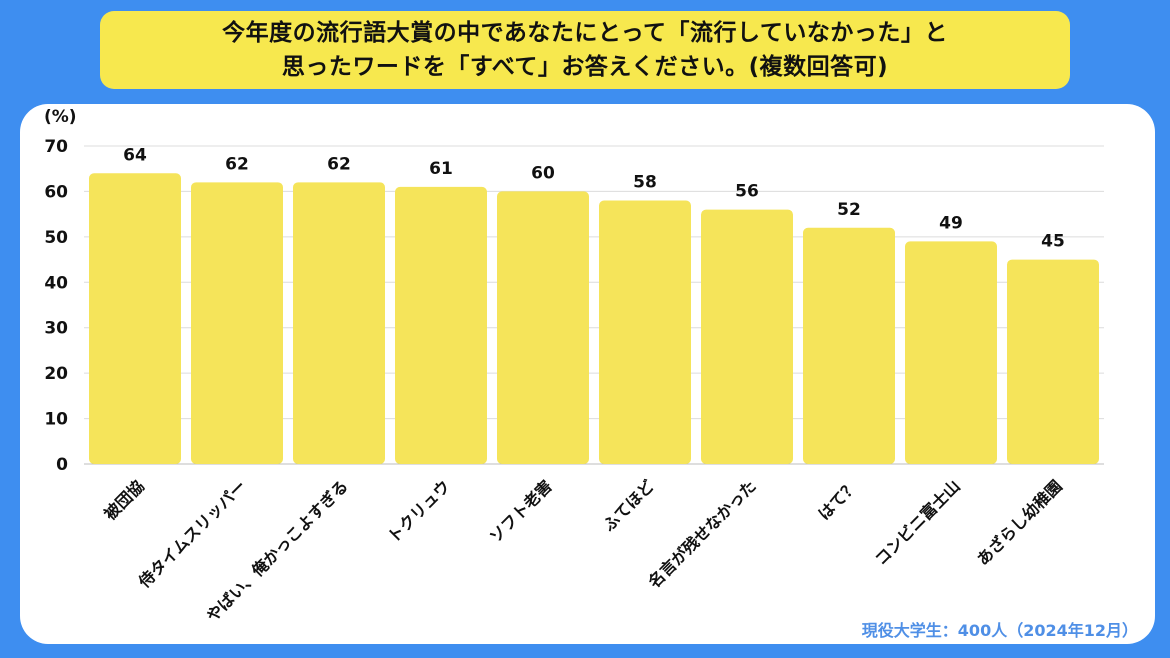 The width and height of the screenshot is (1170, 658). What do you see at coordinates (135, 155) in the screenshot?
I see `bar-value-label: 64` at bounding box center [135, 155].